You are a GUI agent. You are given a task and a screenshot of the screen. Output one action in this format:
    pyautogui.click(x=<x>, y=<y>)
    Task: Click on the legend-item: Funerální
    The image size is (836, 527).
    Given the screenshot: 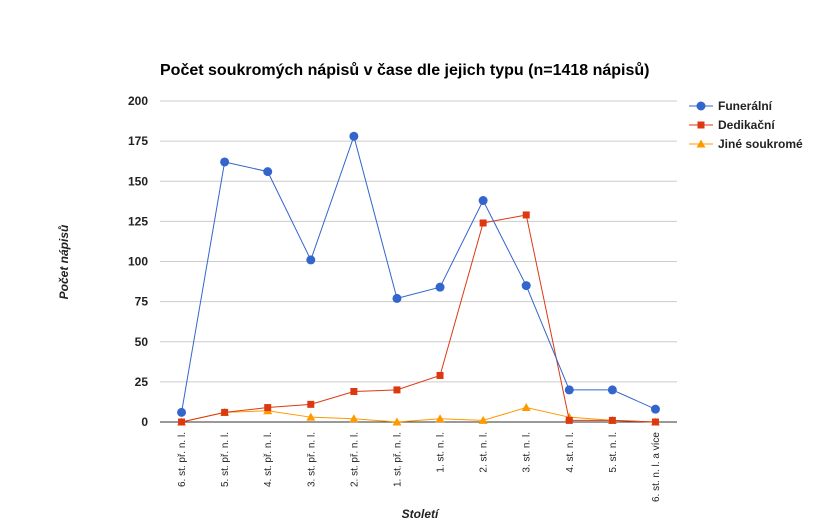 What is the action you would take?
    pyautogui.click(x=731, y=106)
    